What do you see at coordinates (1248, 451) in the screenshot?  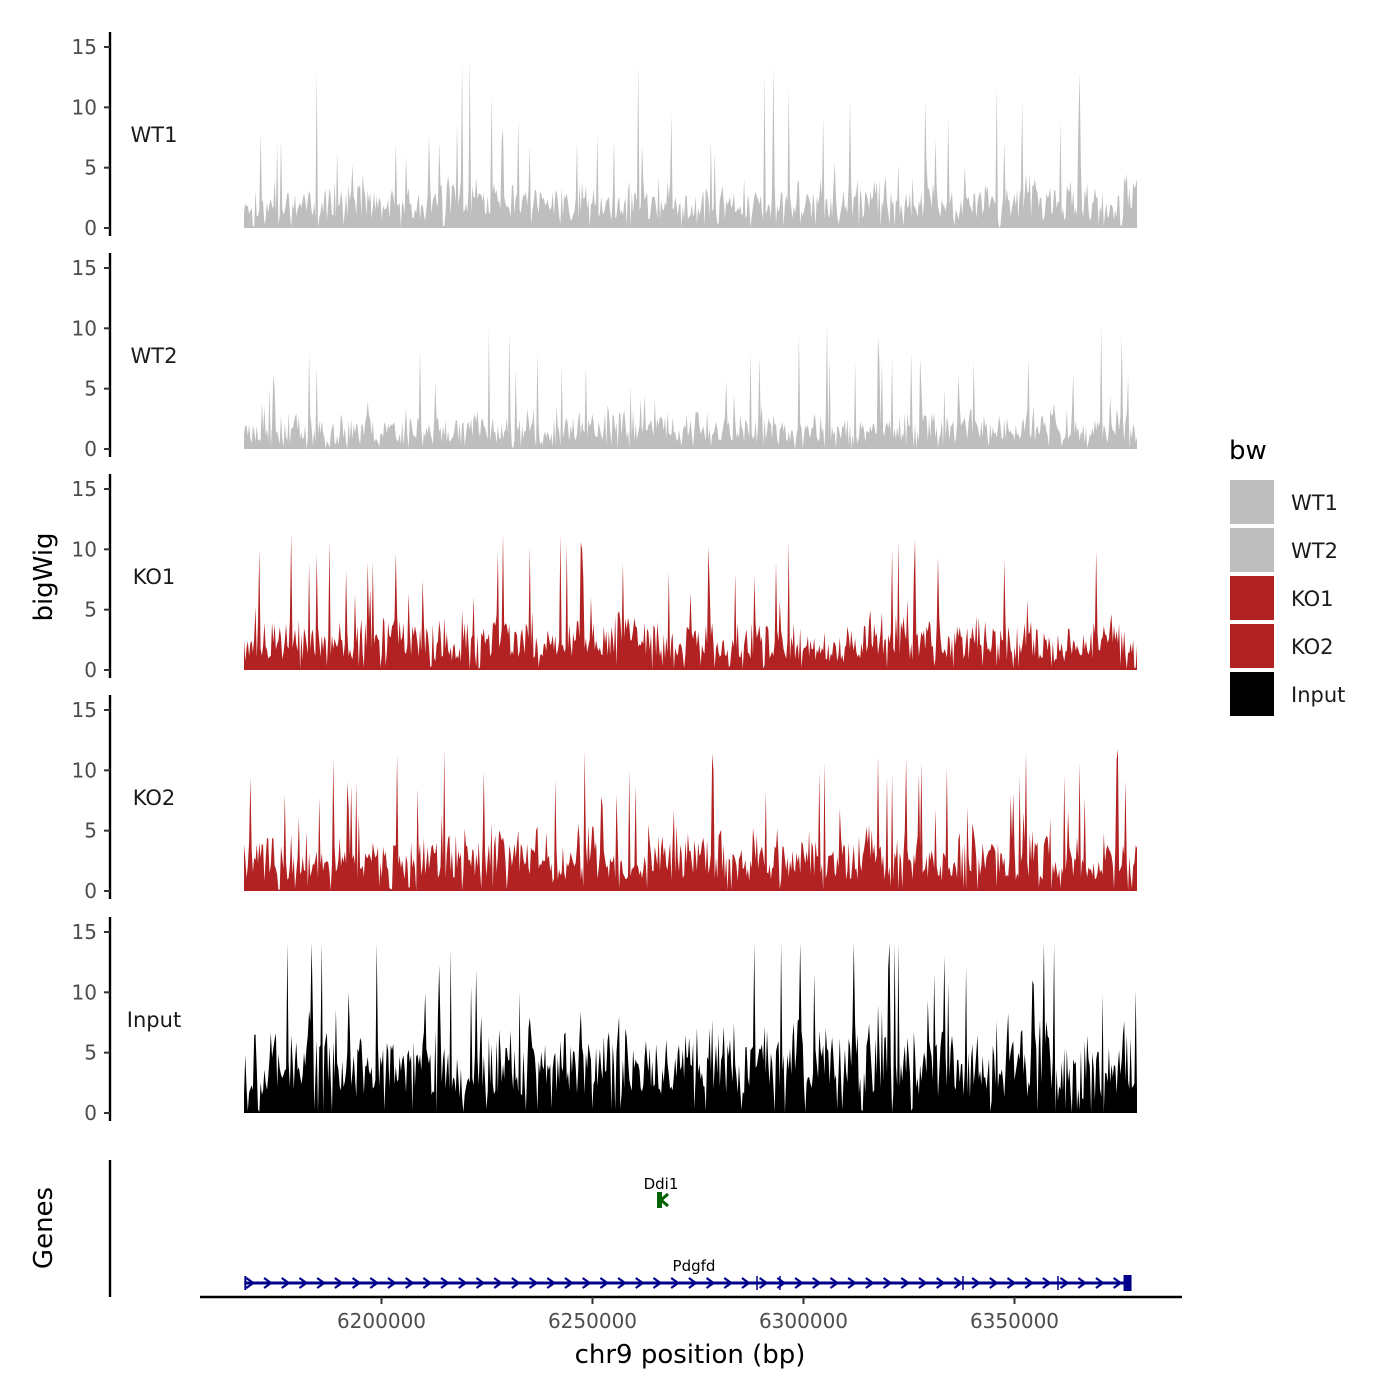 I see `legend-title: bw` at bounding box center [1248, 451].